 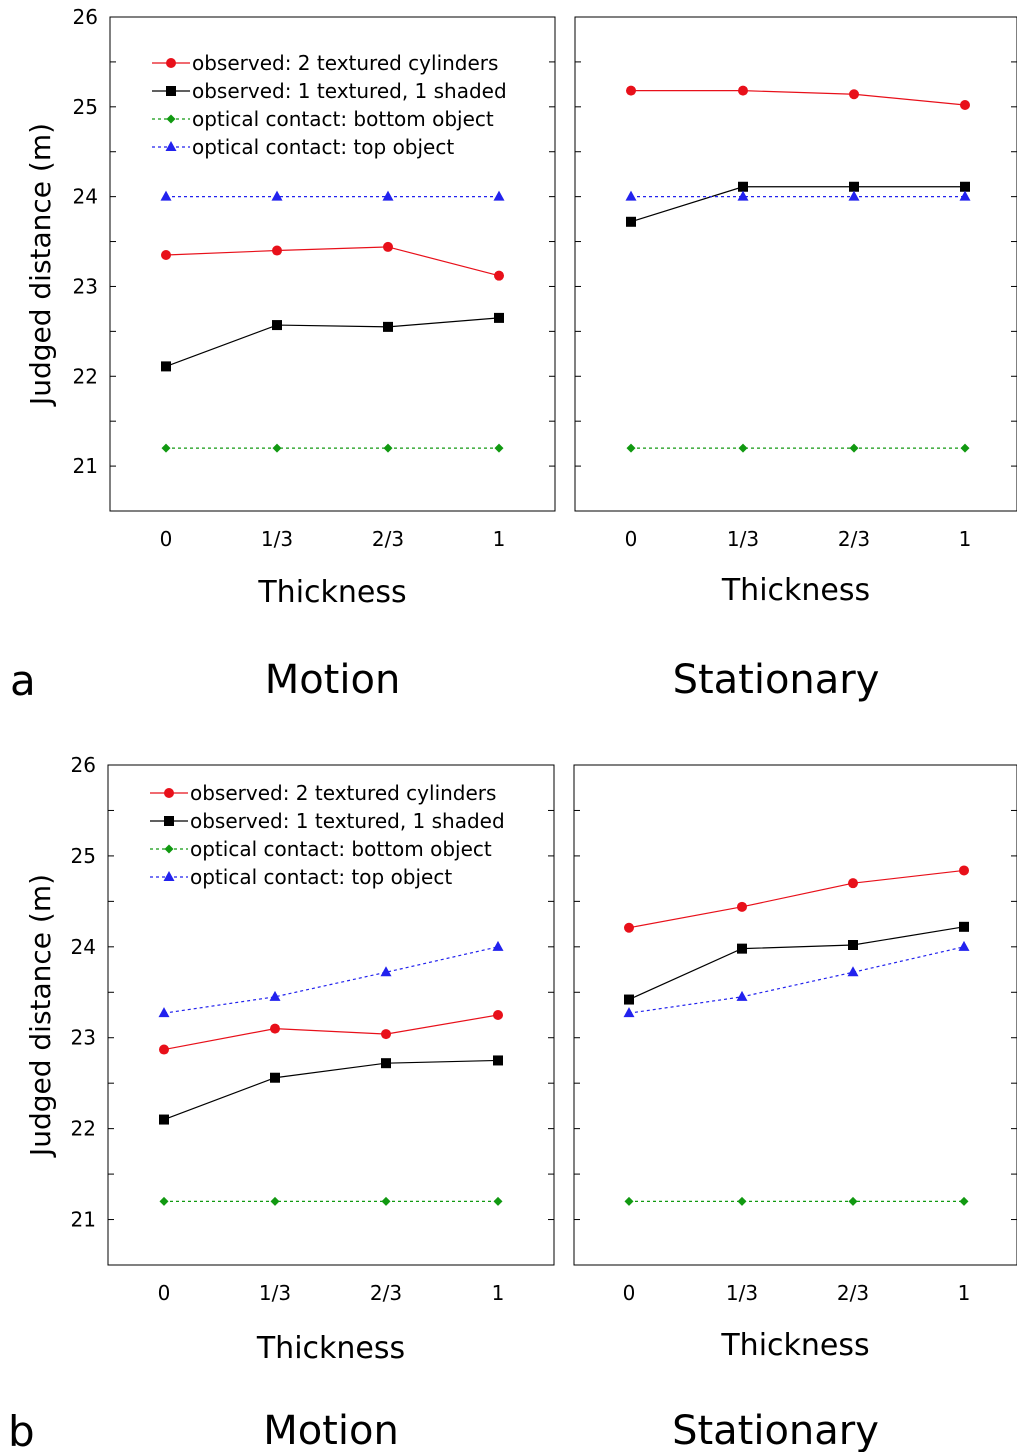 What do you see at coordinates (21, 1429) in the screenshot?
I see `panel-label-b: b` at bounding box center [21, 1429].